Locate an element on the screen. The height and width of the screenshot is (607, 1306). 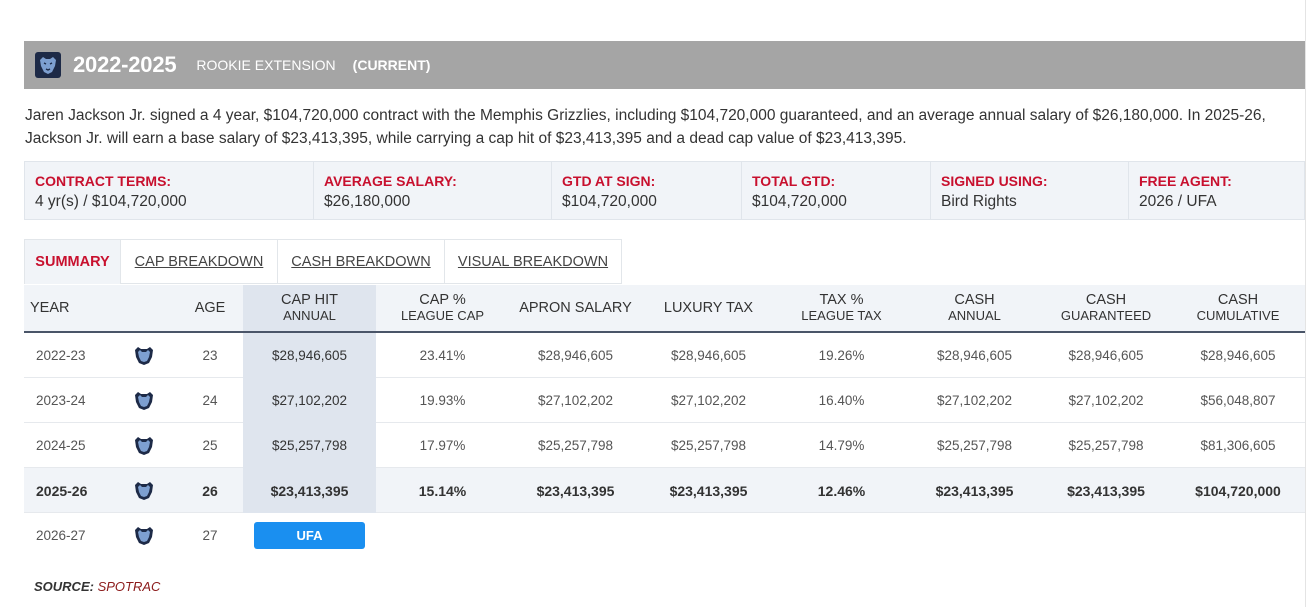
cell-apron-salary: $28,946,605 is located at coordinates (575, 355).